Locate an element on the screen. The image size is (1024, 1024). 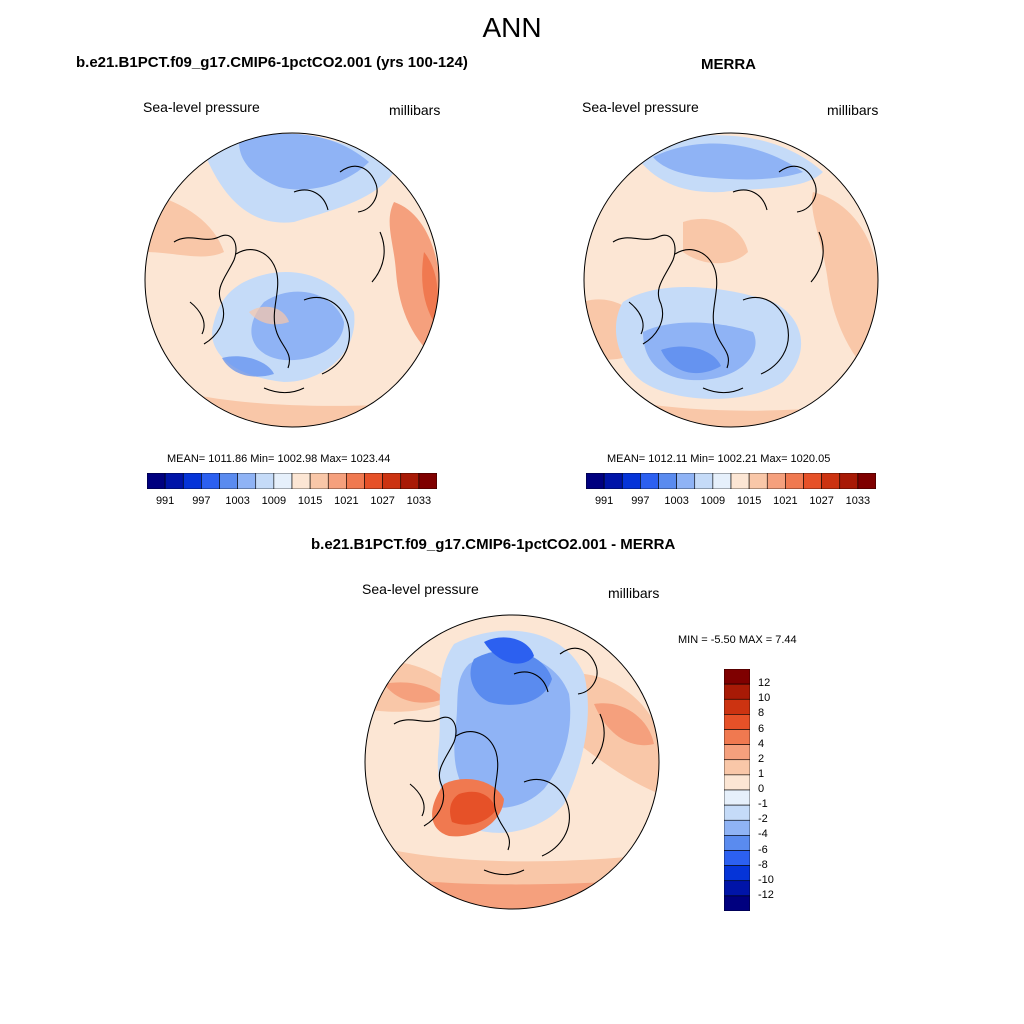
panel1-low-core-iceland is located at coordinates (248, 366).